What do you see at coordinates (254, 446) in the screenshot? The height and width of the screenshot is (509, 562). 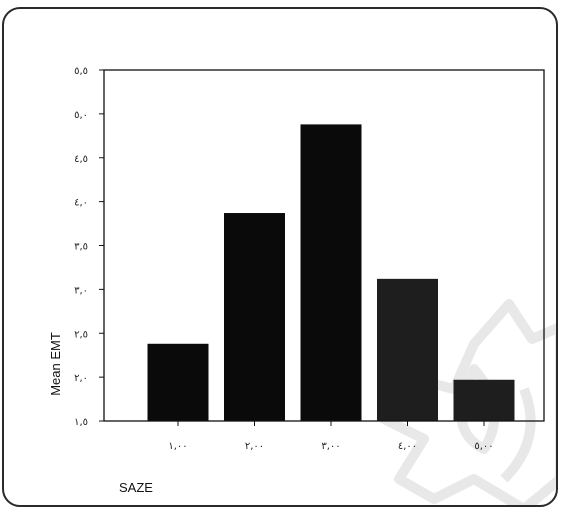 I see `x-tick-label: ٢,٠٠` at bounding box center [254, 446].